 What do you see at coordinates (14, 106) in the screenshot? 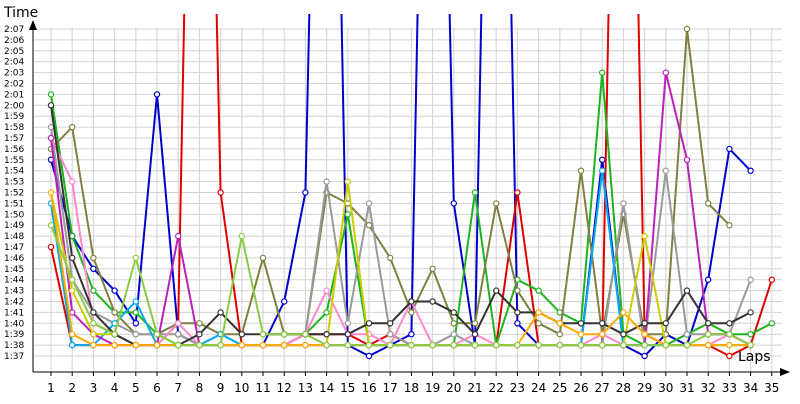
I see `y-tick-label: 2:00` at bounding box center [14, 106].